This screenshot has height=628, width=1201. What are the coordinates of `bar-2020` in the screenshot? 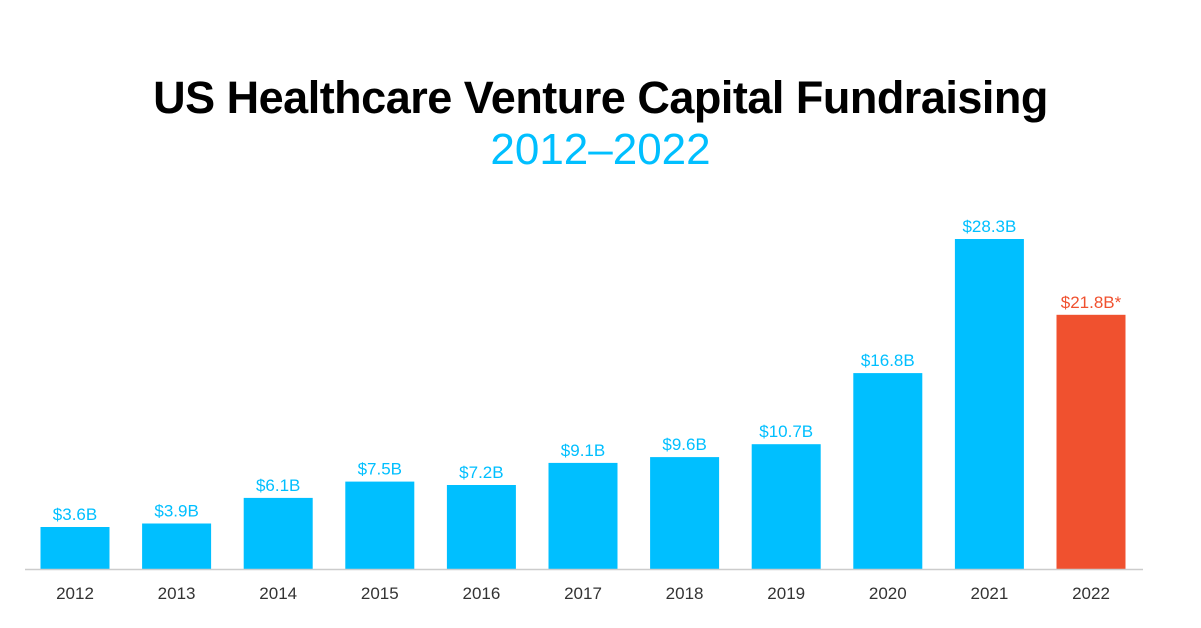 It's located at (888, 471).